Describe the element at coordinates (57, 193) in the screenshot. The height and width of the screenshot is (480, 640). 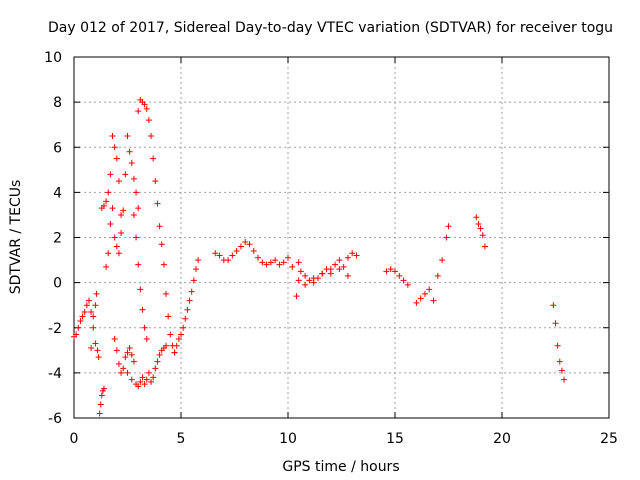
I see `y-tick-label: 4` at that location.